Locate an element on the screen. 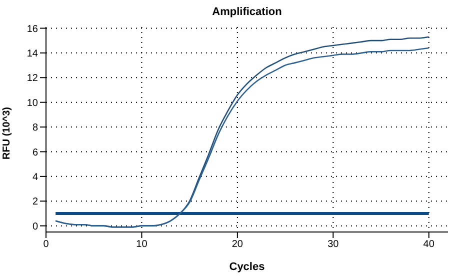  x-tick-label: 10 is located at coordinates (142, 244).